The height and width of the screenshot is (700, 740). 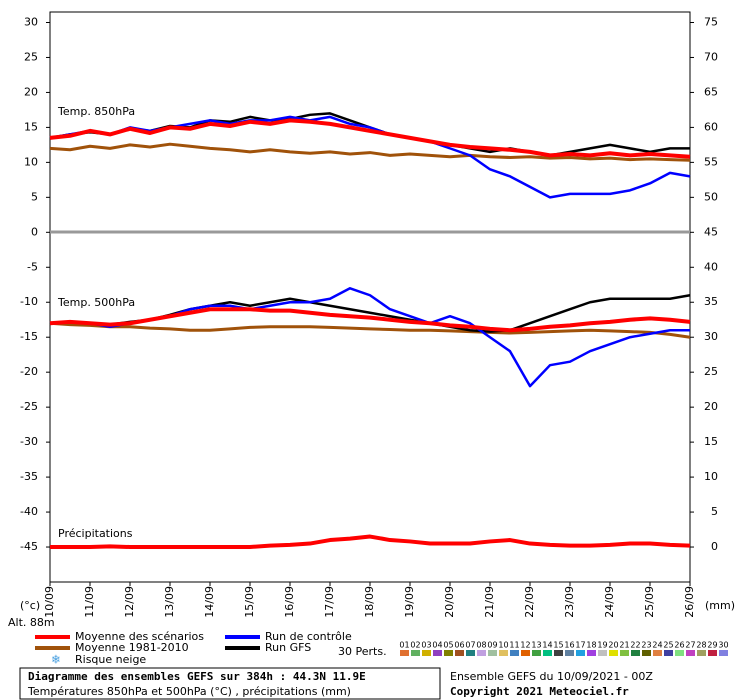 I want to click on y-tick-label: -10, so click(x=29, y=301).